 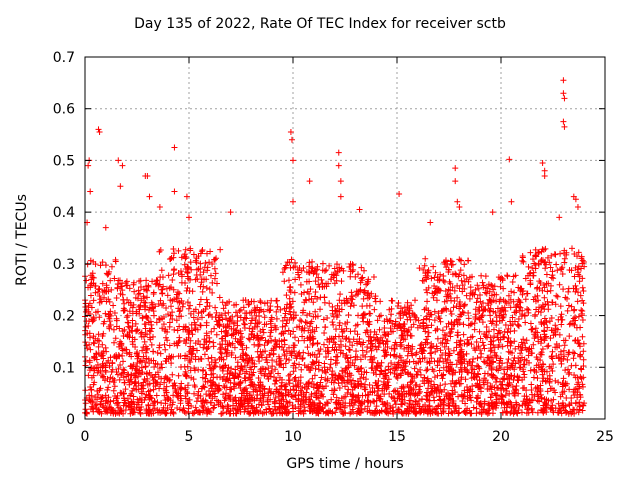 I want to click on x-tick-label: 15, so click(x=397, y=437).